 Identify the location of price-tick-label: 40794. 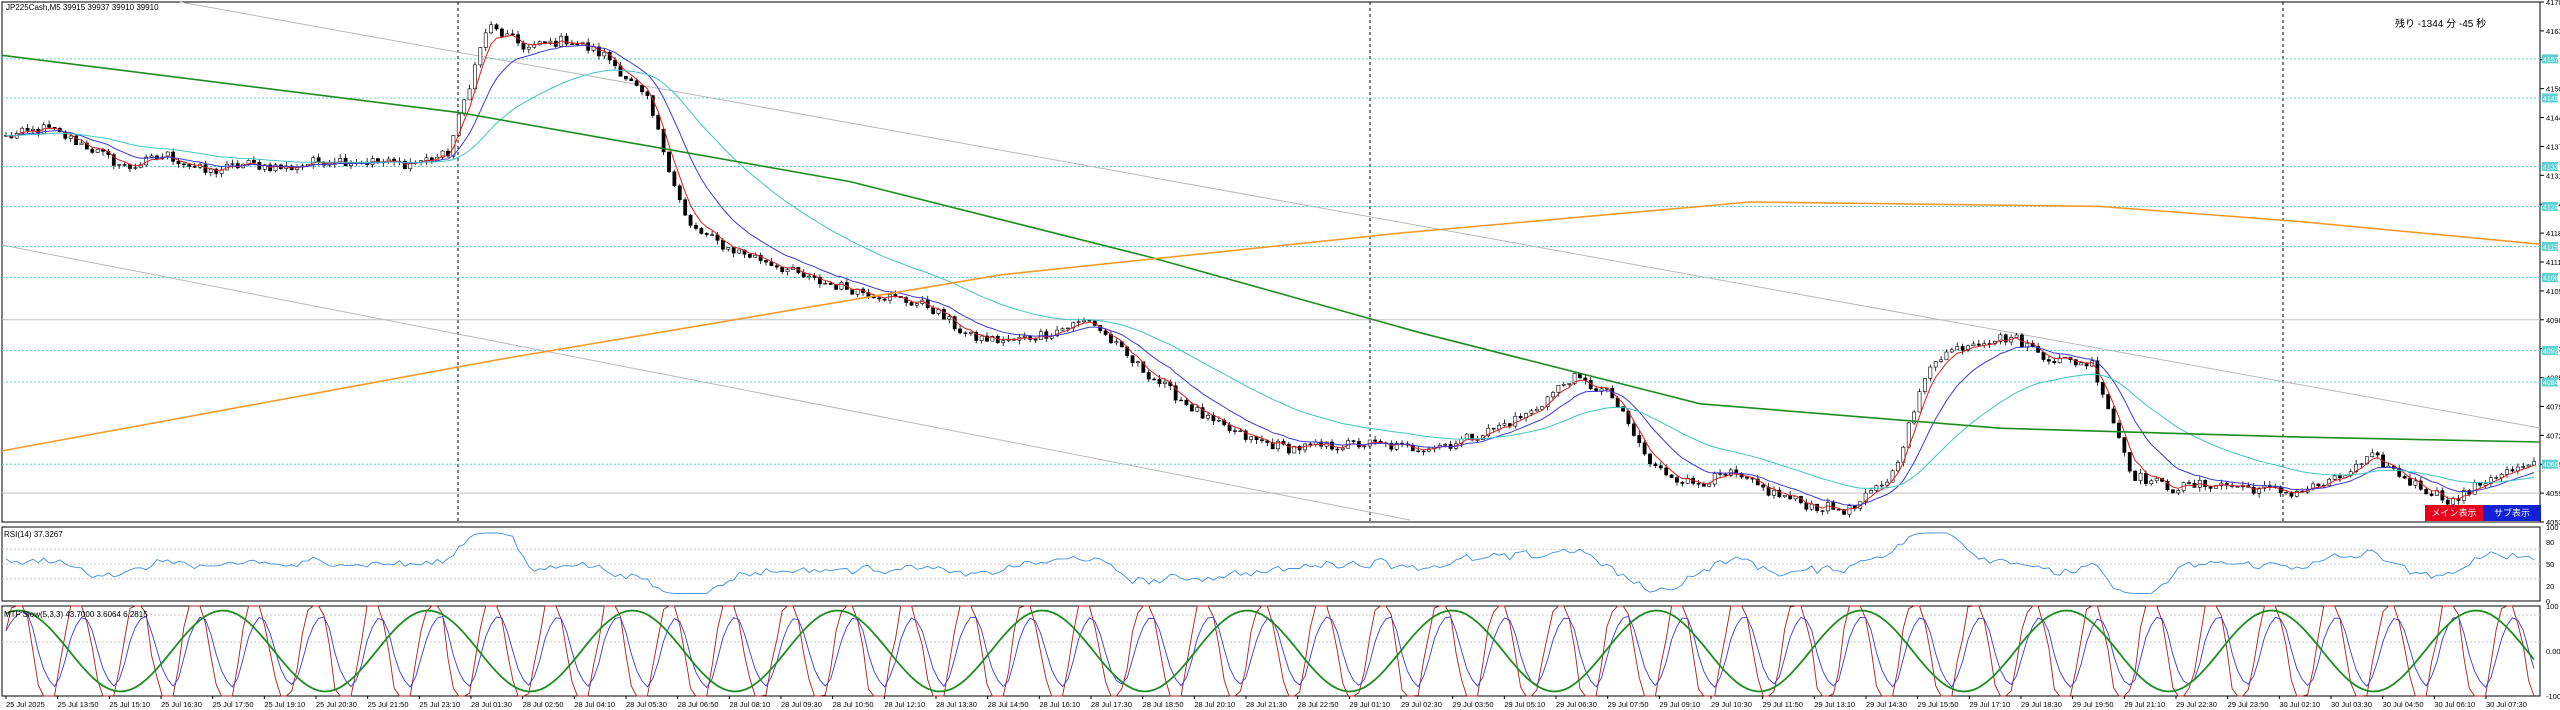
(2553, 406).